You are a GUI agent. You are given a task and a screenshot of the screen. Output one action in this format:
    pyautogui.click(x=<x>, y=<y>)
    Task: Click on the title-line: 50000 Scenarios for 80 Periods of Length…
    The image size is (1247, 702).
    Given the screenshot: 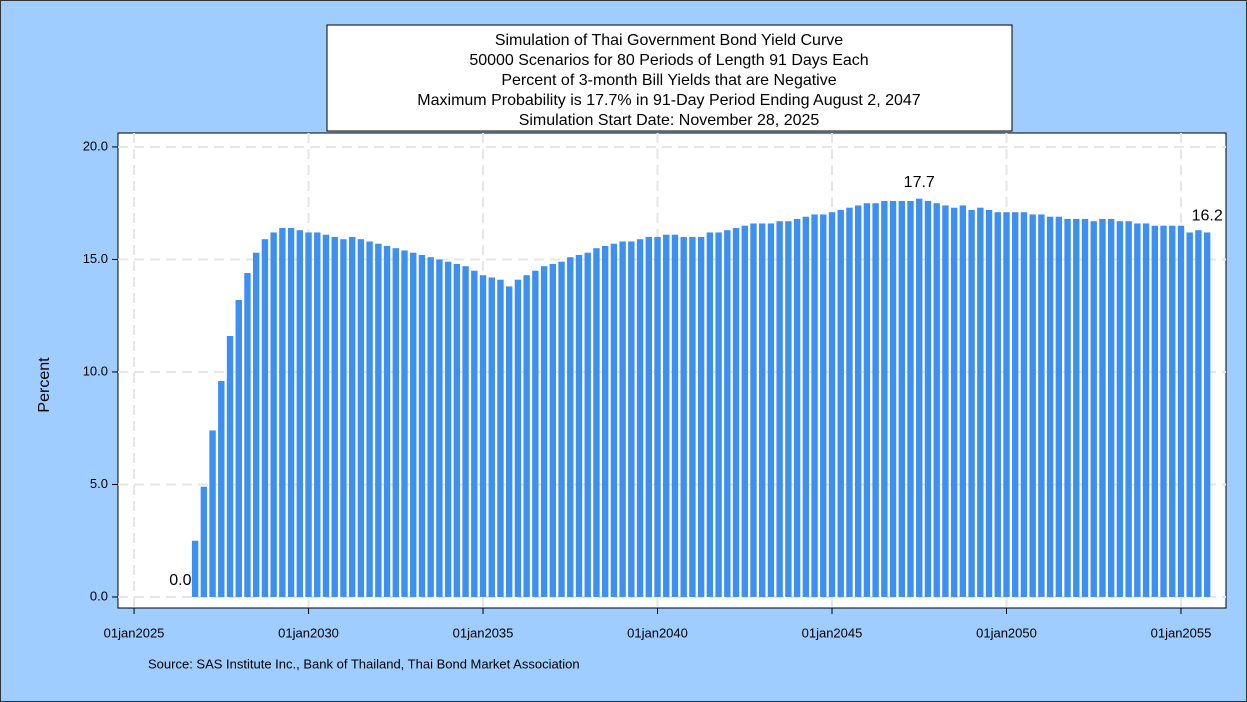 What is the action you would take?
    pyautogui.click(x=668, y=60)
    